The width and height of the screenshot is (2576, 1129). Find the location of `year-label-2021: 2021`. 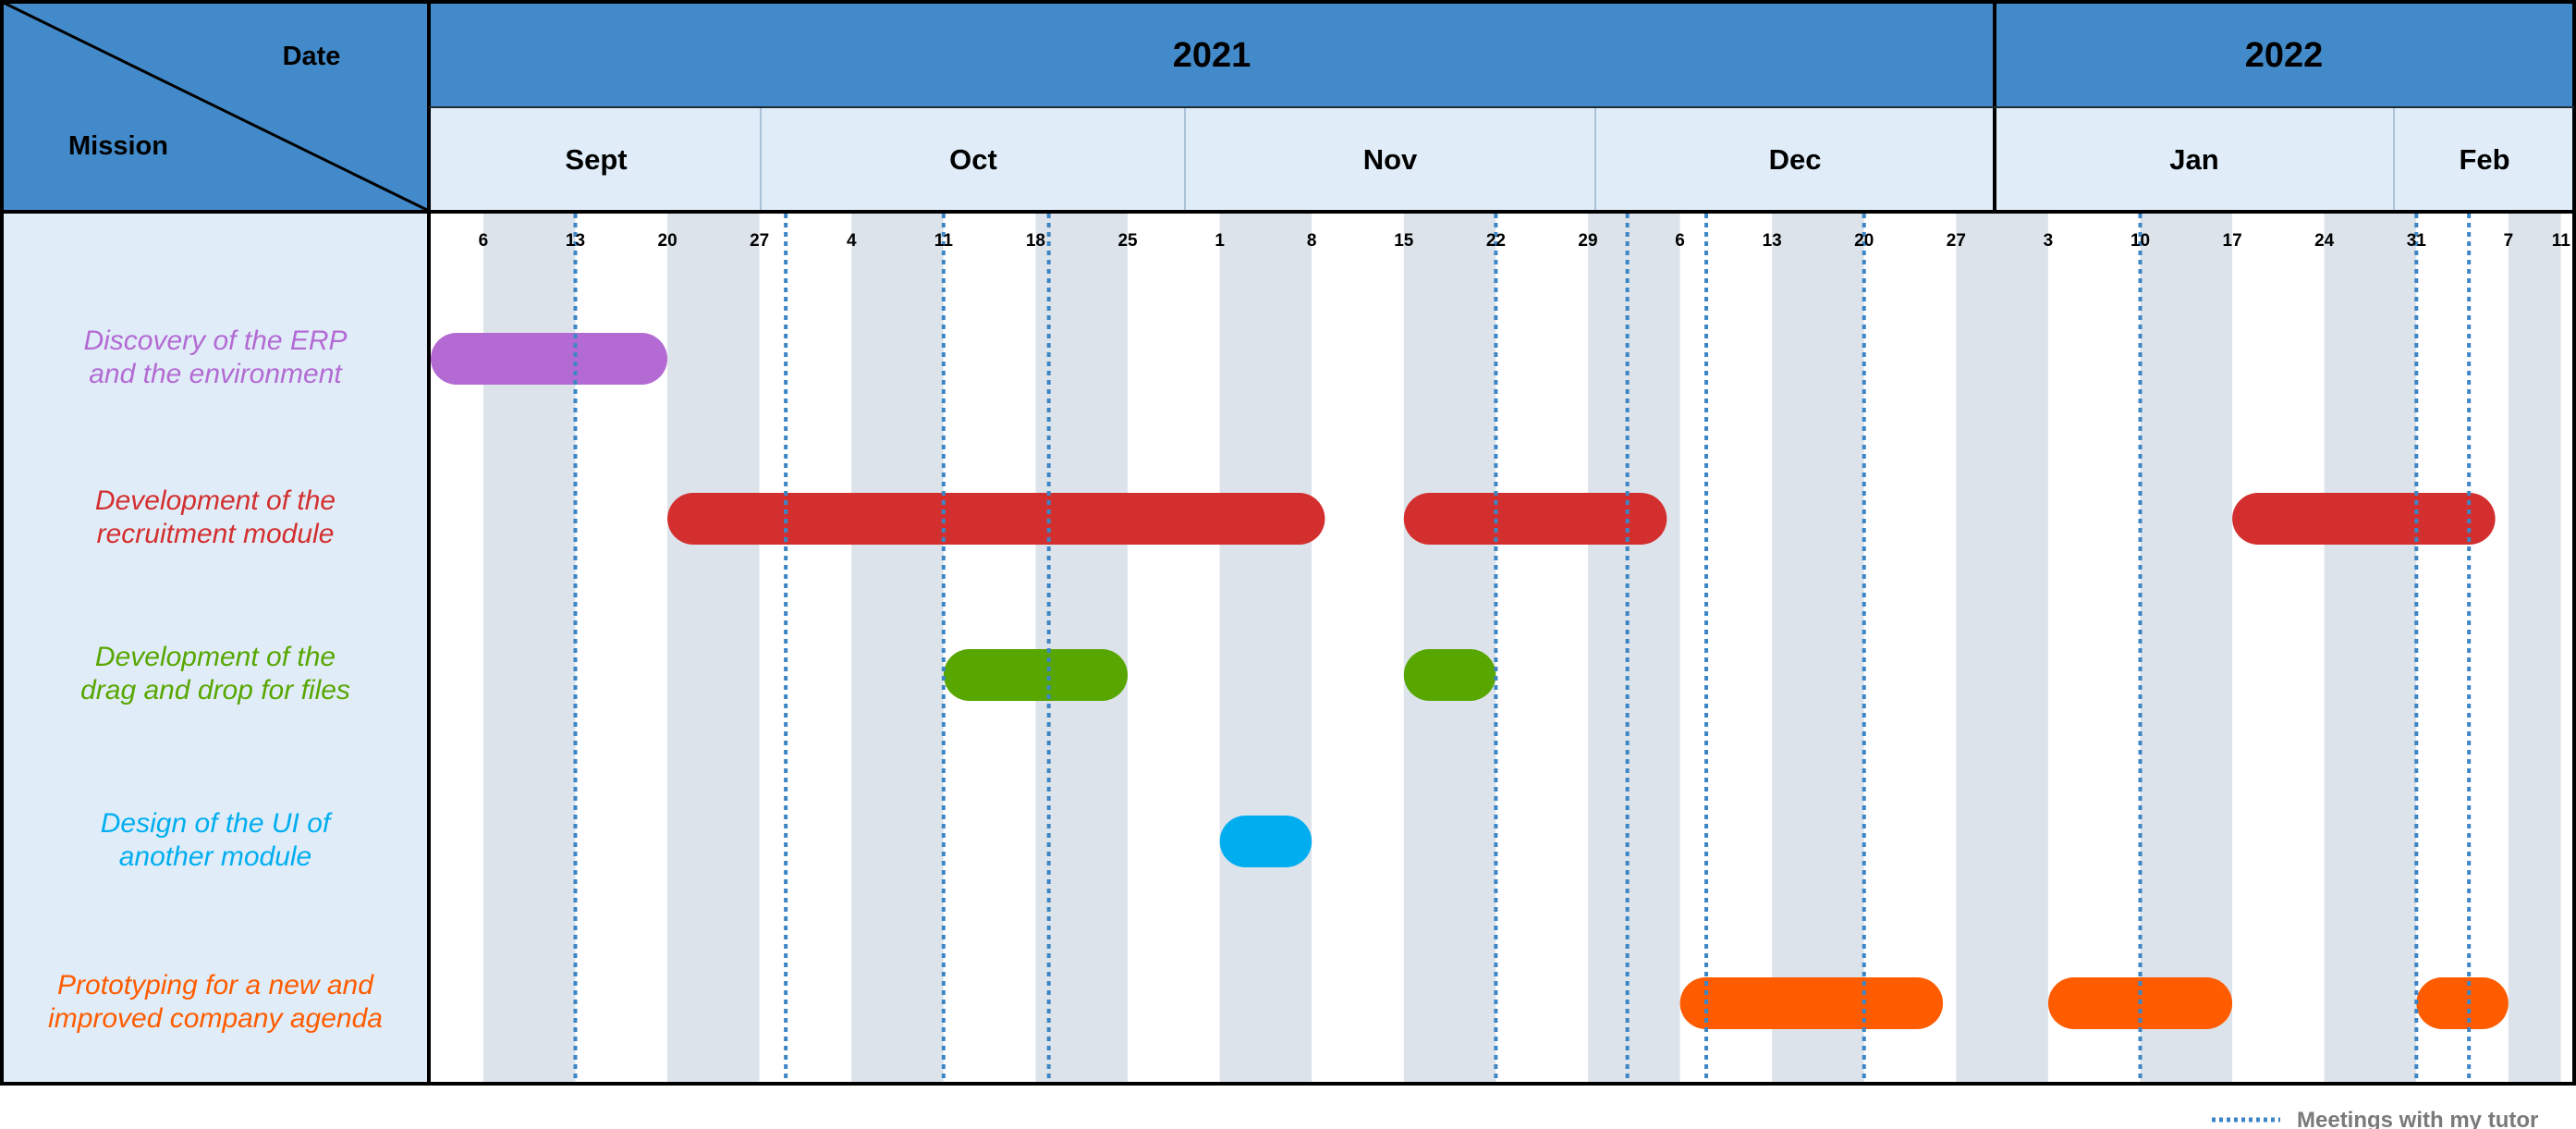

year-label-2021: 2021 is located at coordinates (1212, 55).